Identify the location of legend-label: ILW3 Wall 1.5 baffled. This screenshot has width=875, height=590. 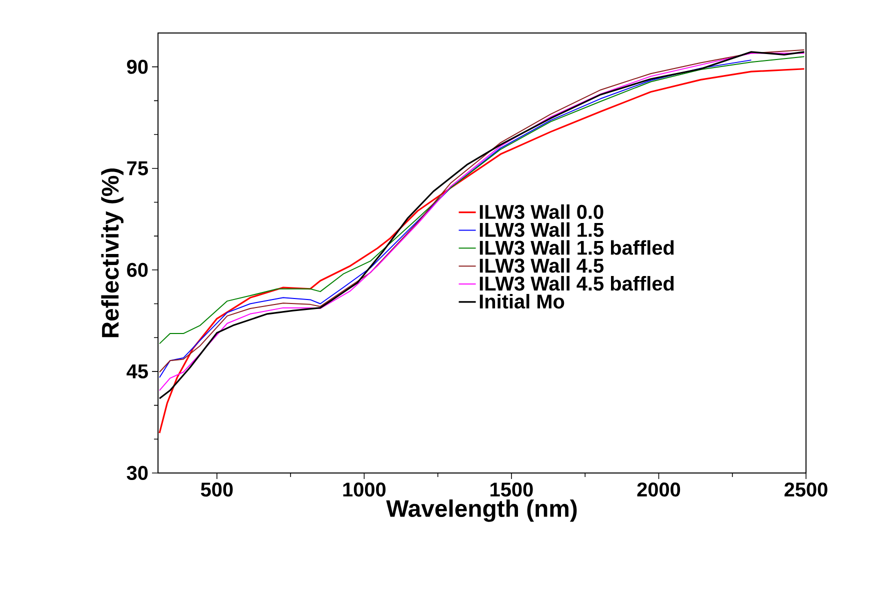
(577, 247).